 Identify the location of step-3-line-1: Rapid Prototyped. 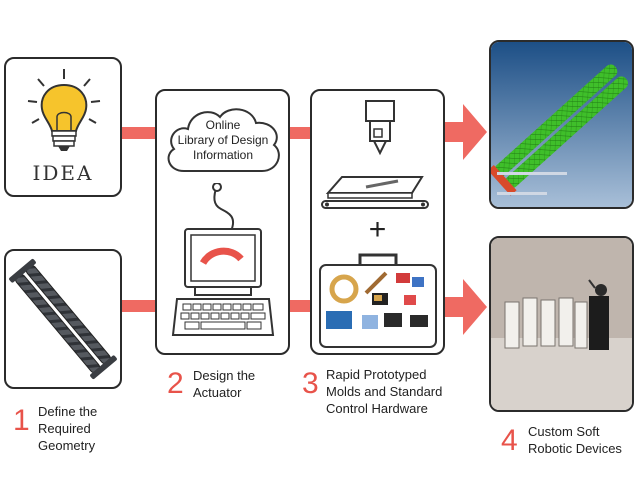
(376, 374).